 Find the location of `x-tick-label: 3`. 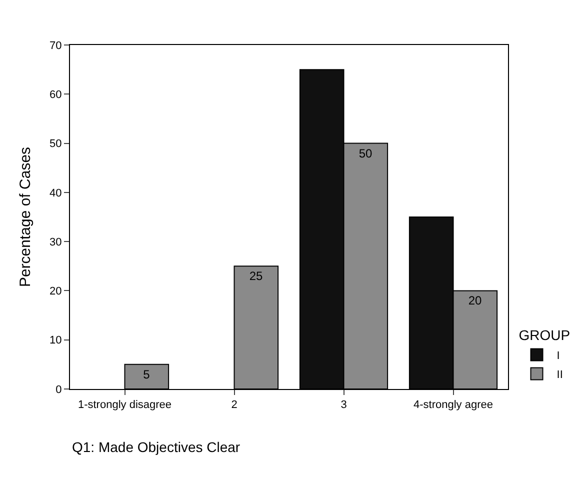

x-tick-label: 3 is located at coordinates (343, 405).